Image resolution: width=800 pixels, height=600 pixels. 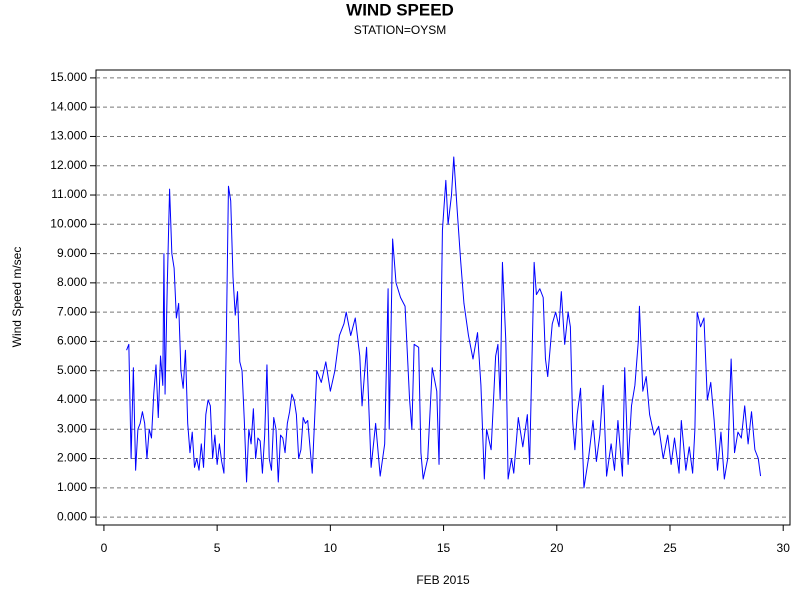 What do you see at coordinates (557, 548) in the screenshot?
I see `x-tick-label: 20` at bounding box center [557, 548].